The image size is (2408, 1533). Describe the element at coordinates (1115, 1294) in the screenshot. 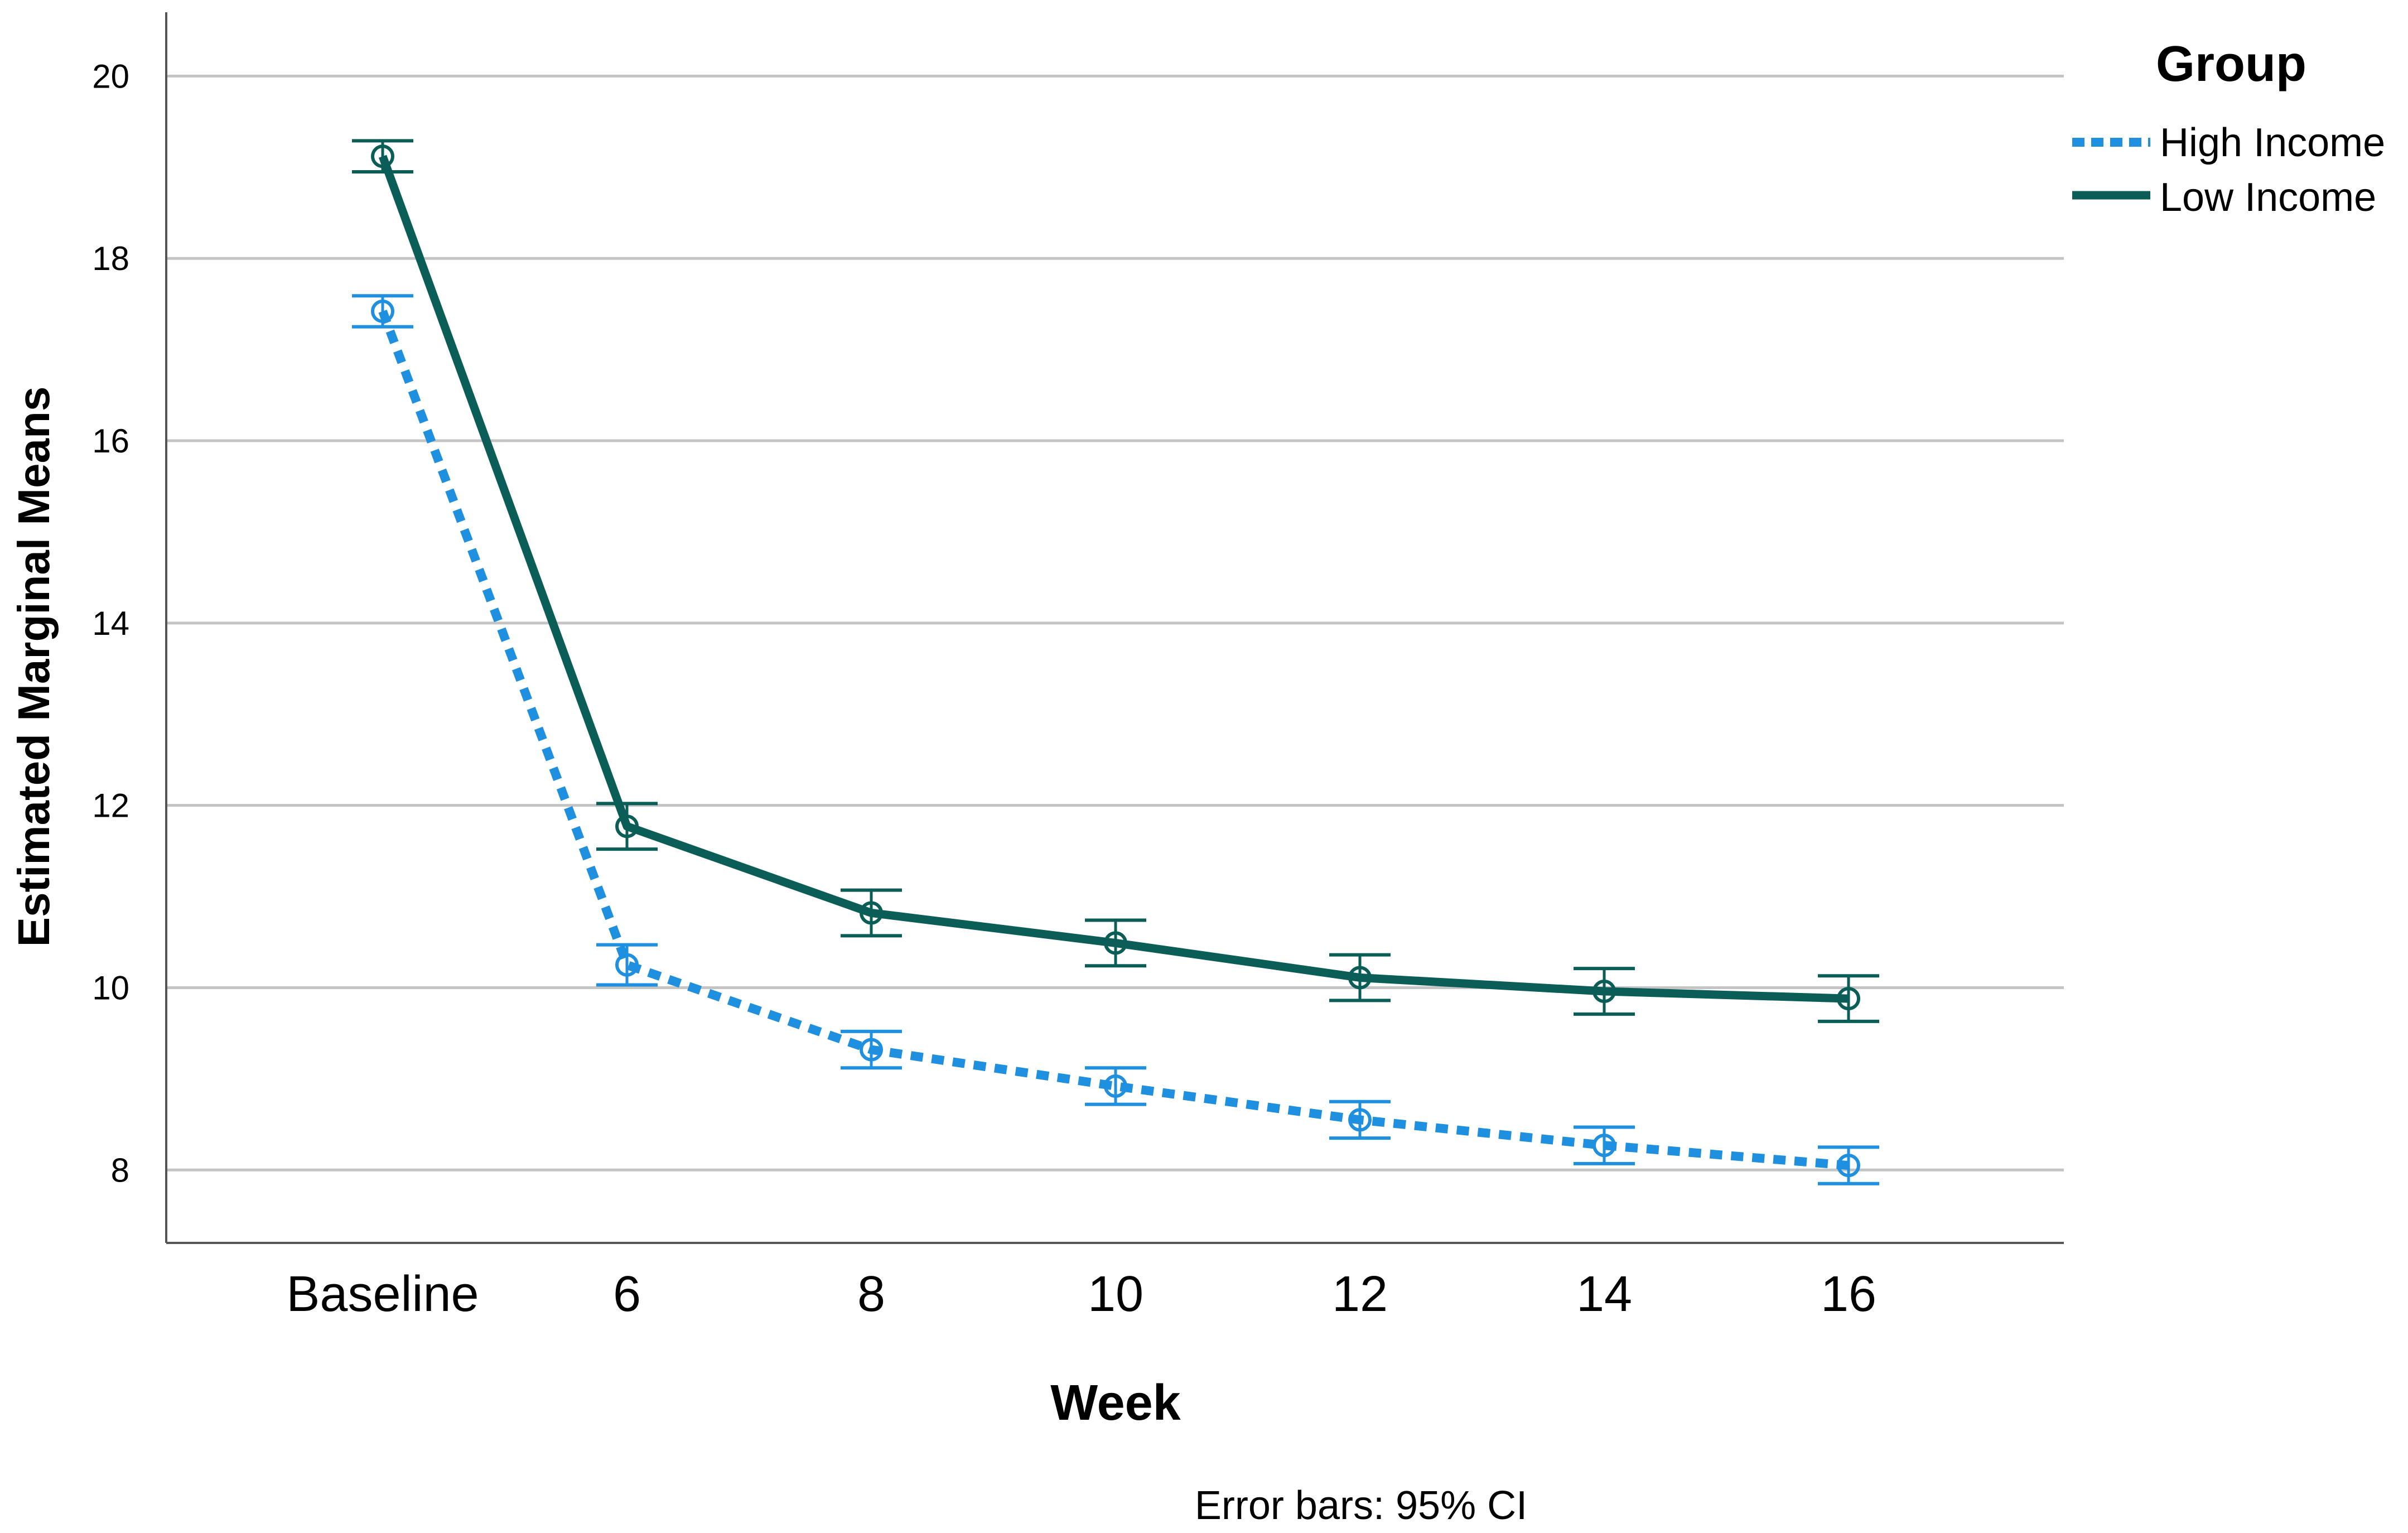

I see `x-tick-label: 10` at that location.